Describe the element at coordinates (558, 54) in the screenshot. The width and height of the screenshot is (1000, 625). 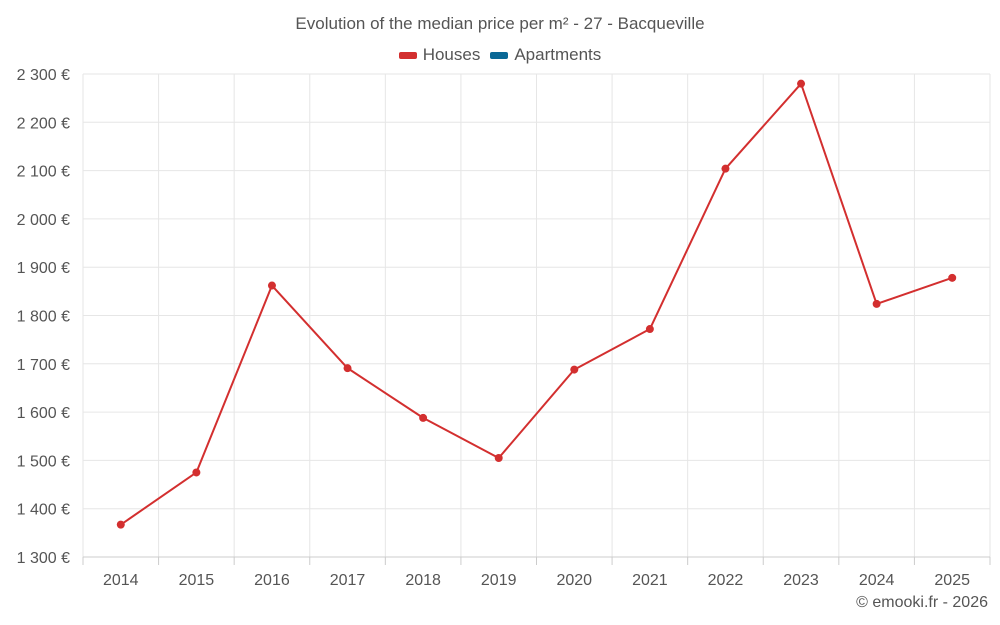
I see `legend-label-apartments: Apartments` at that location.